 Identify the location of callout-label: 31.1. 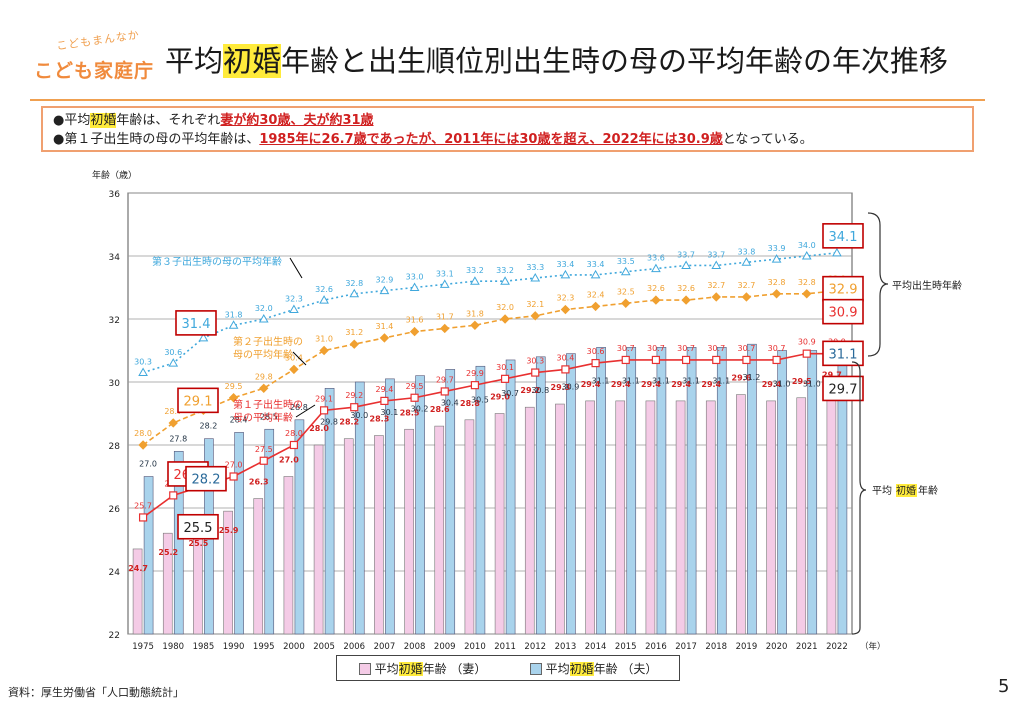
(843, 354).